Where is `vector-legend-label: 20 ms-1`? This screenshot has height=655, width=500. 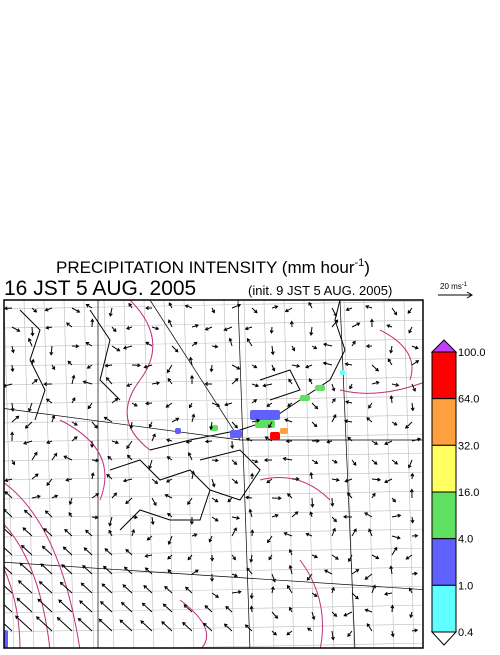
vector-legend-label: 20 ms-1 is located at coordinates (454, 286).